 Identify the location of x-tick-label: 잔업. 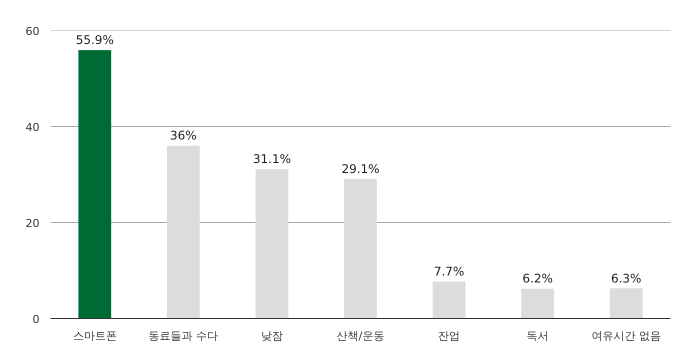
(449, 336).